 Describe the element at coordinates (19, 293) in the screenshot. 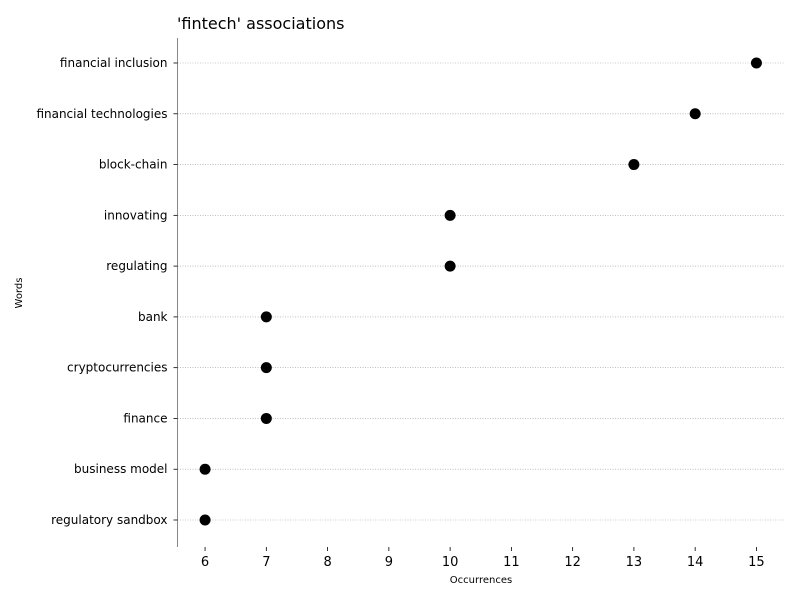

I see `y-axis-label: Words` at that location.